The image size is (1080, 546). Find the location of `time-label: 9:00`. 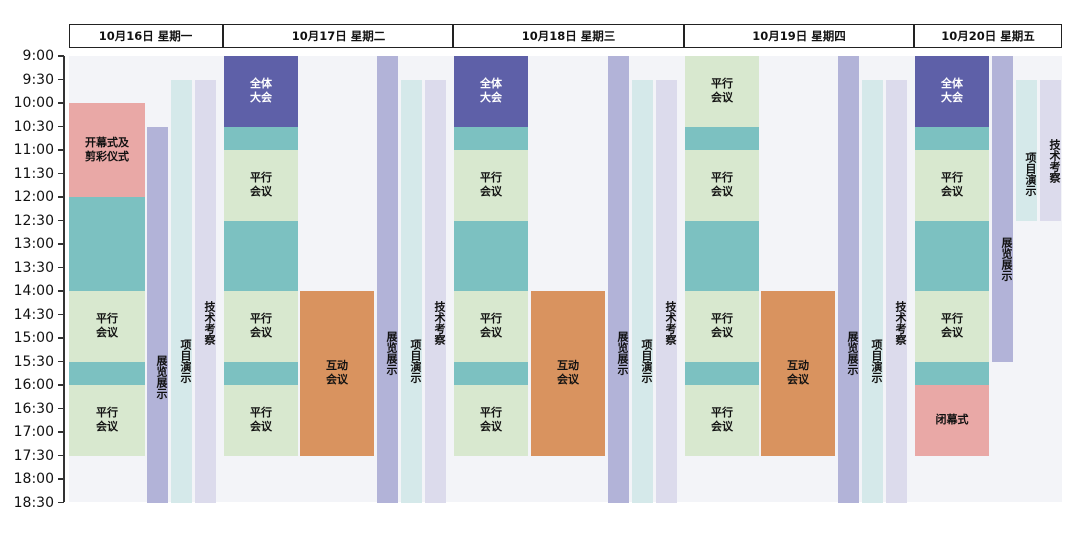

time-label: 9:00 is located at coordinates (38, 56).